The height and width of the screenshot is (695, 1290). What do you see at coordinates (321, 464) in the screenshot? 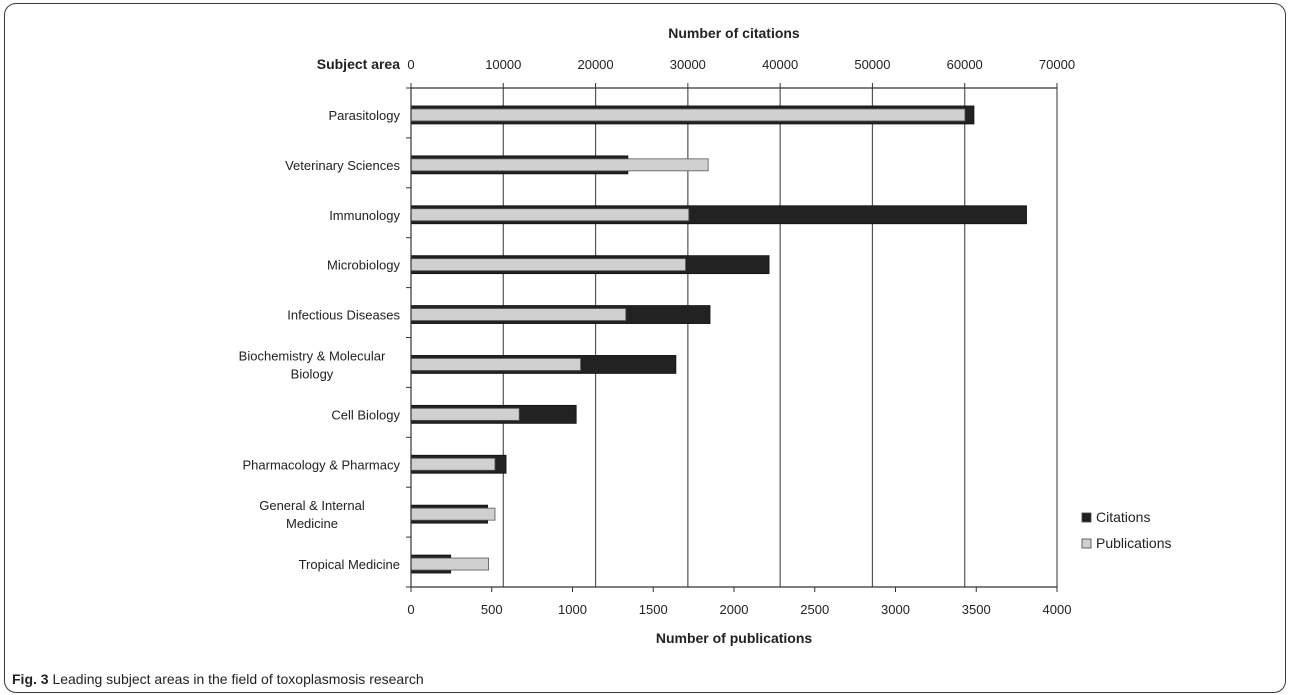
I see `category-label: Pharmacology & Pharmacy` at bounding box center [321, 464].